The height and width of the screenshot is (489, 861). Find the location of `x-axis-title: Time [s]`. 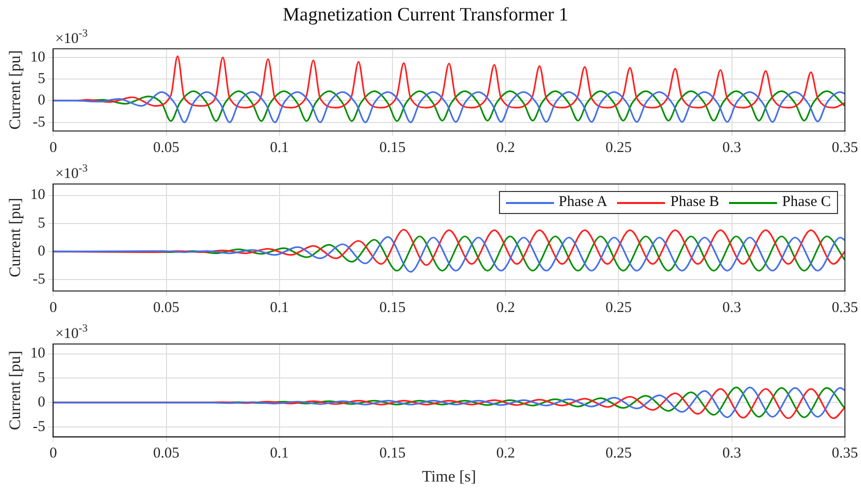

x-axis-title: Time [s] is located at coordinates (449, 477).